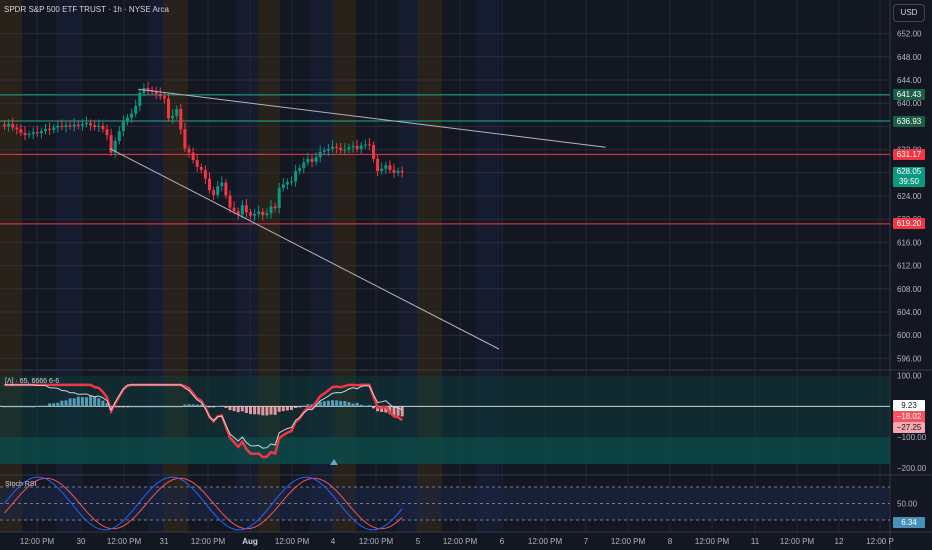 This screenshot has height=550, width=932. Describe the element at coordinates (909, 177) in the screenshot. I see `price-label: 628.05 39:50` at that location.